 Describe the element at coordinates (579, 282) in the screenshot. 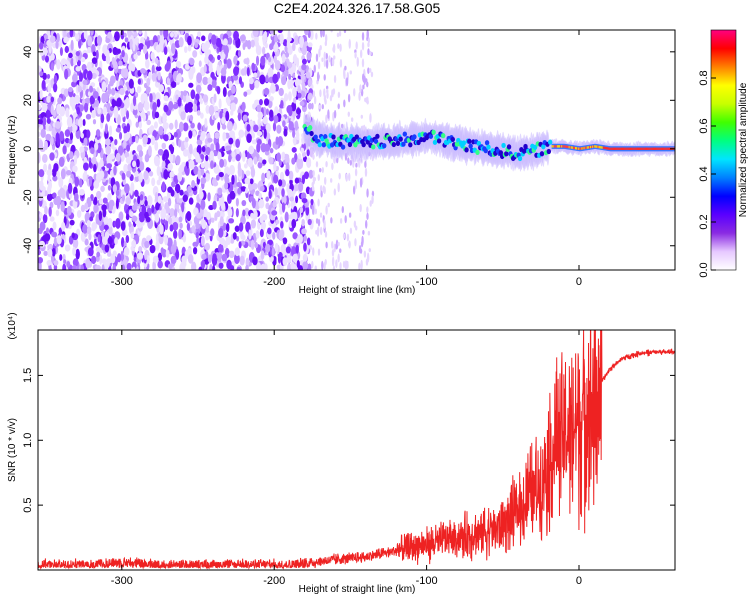

I see `spectrogram-x-tick-label: 0` at that location.